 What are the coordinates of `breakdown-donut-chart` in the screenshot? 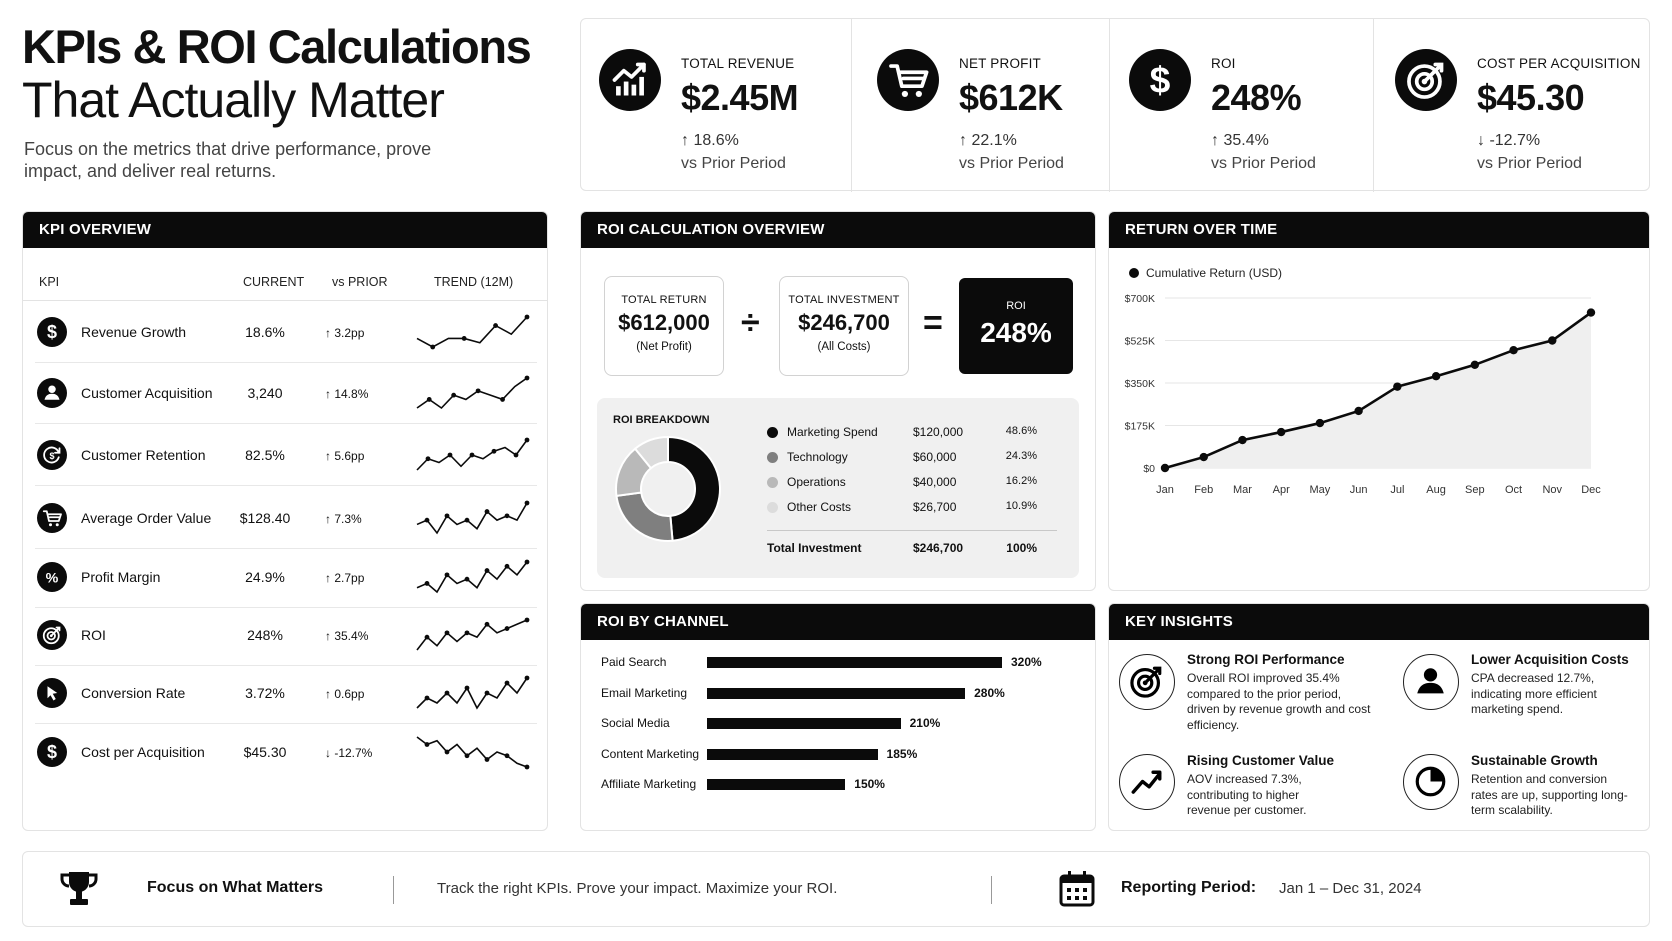 It's located at (668, 488).